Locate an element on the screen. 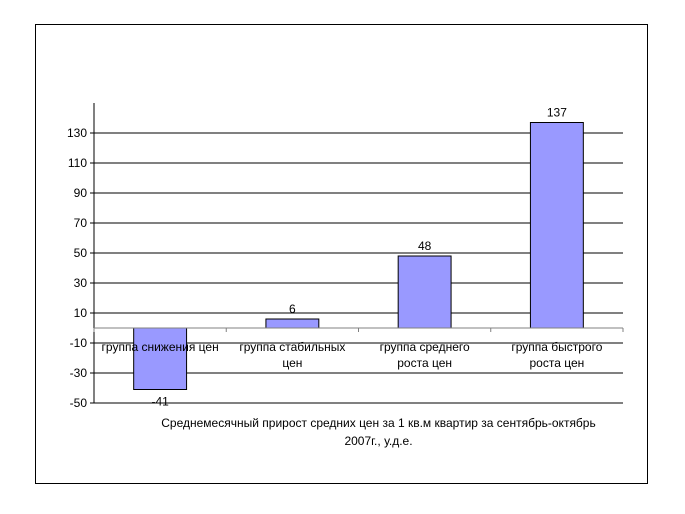  data-label-2: 48 is located at coordinates (425, 246).